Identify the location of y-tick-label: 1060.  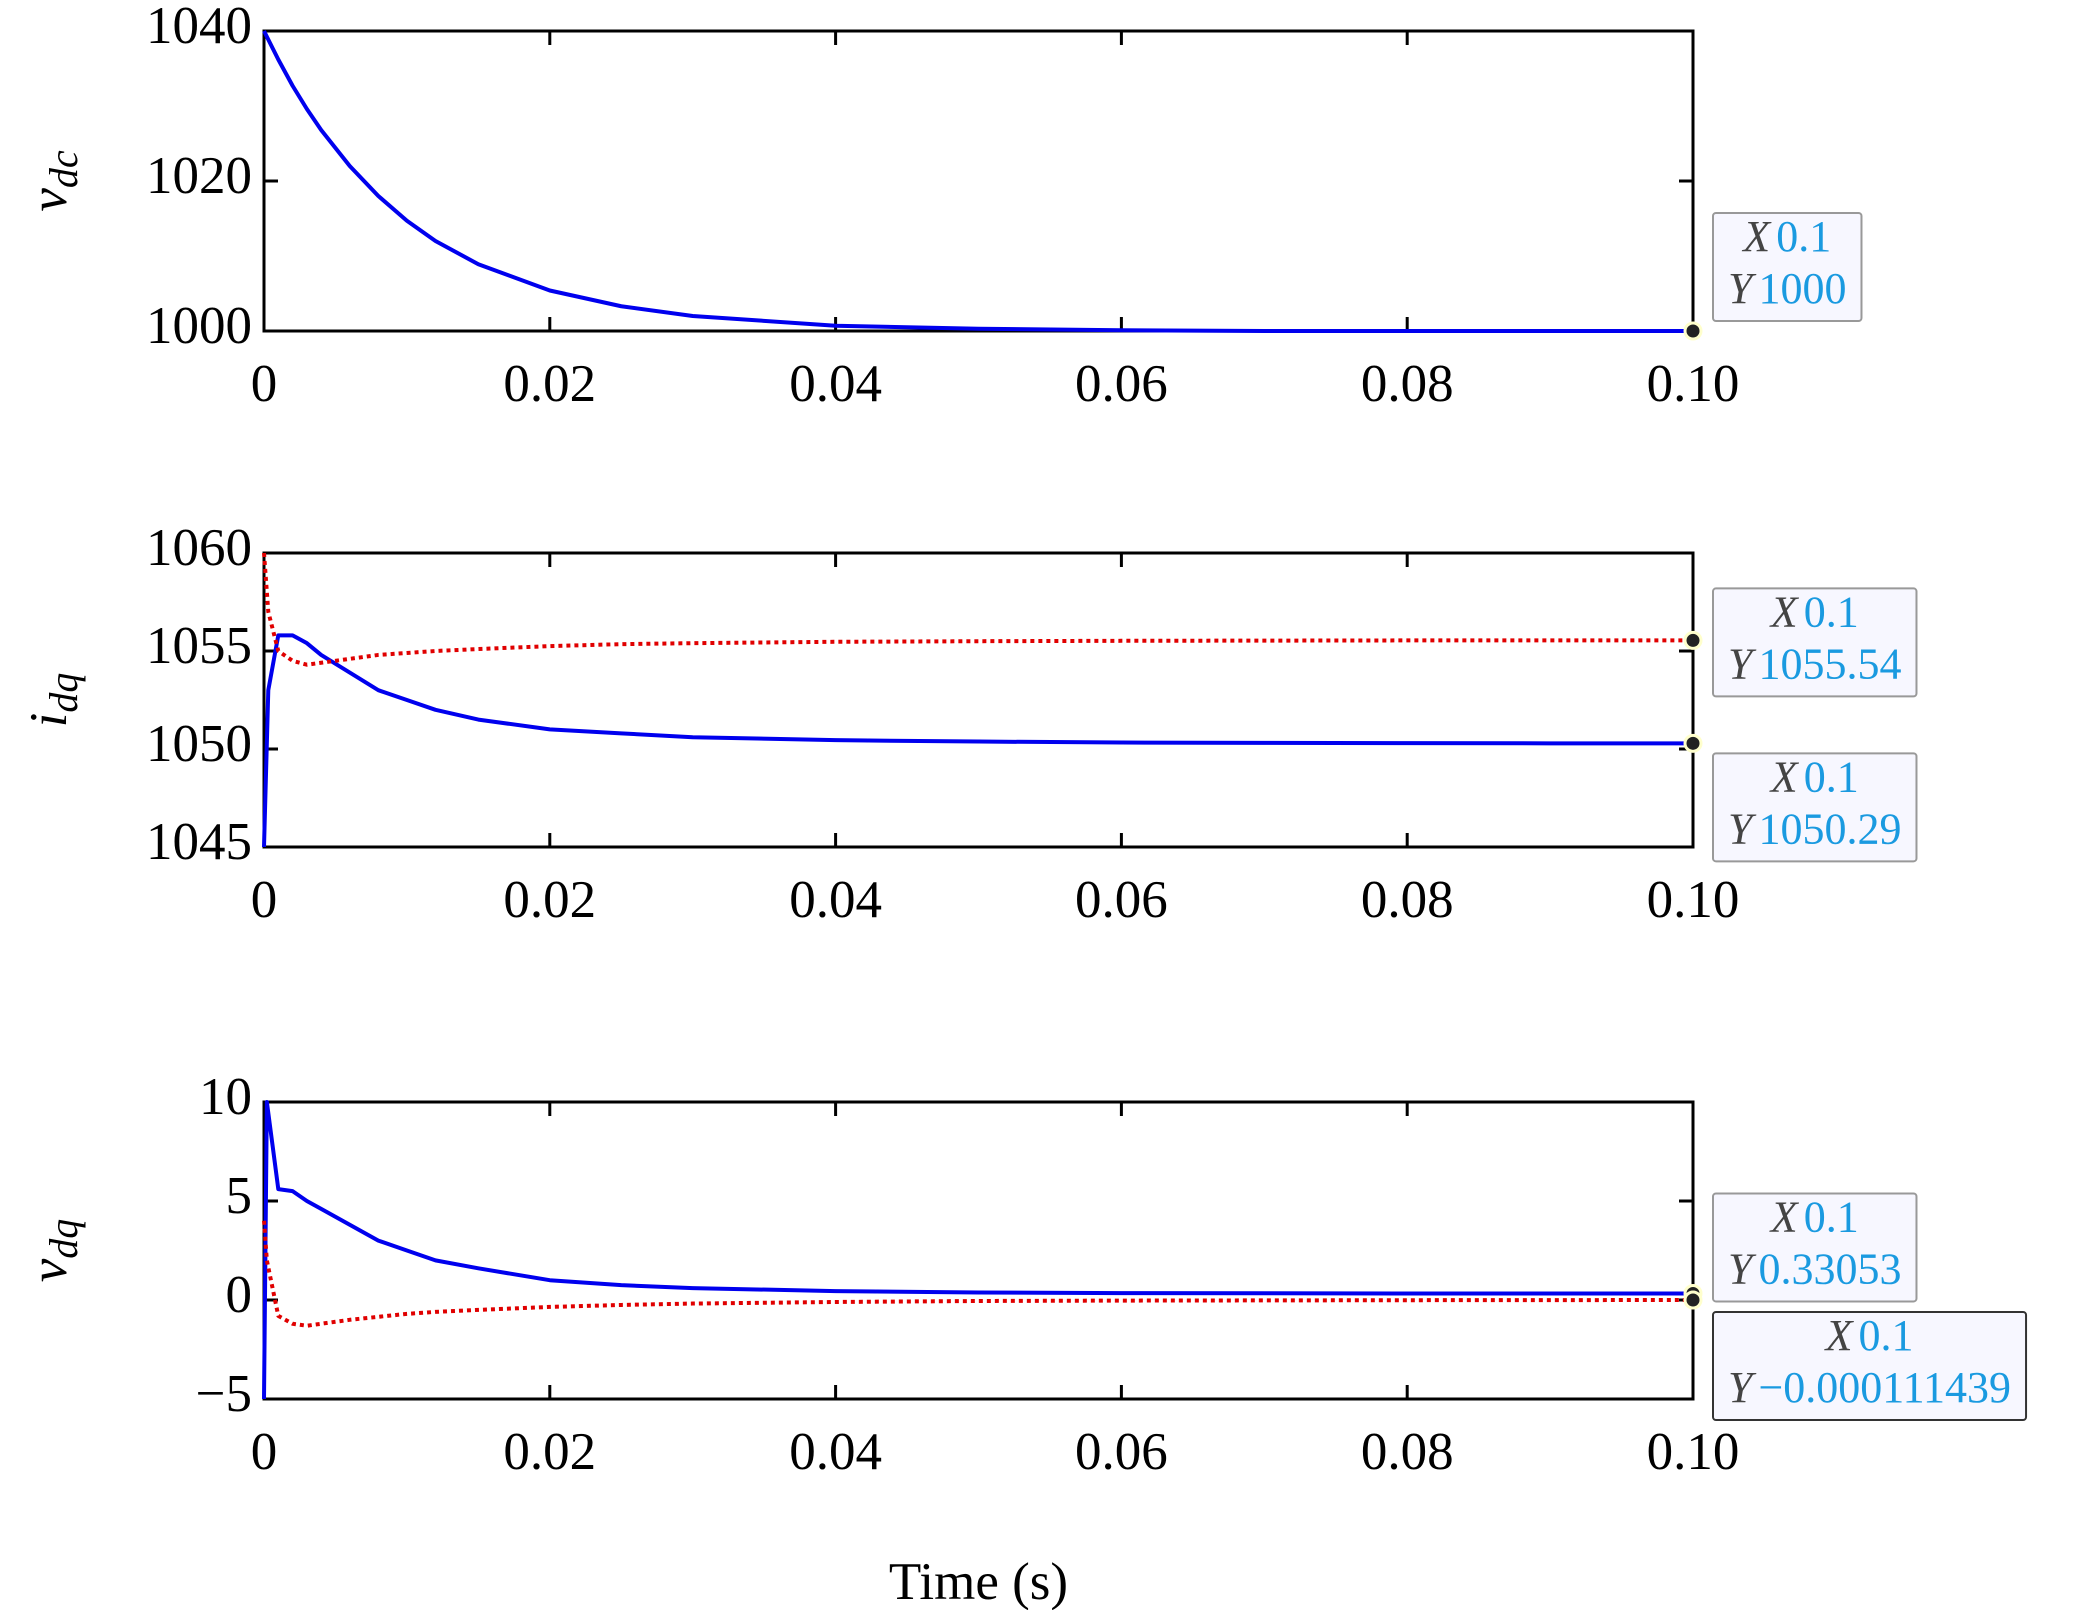
(199, 548).